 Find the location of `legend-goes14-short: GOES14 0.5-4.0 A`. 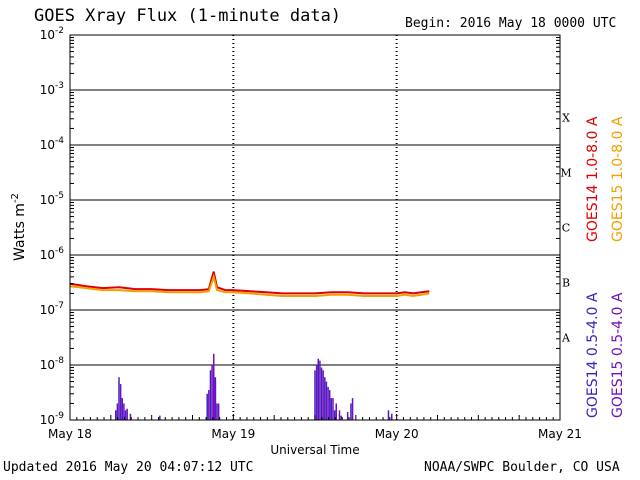

legend-goes14-short: GOES14 0.5-4.0 A is located at coordinates (593, 355).